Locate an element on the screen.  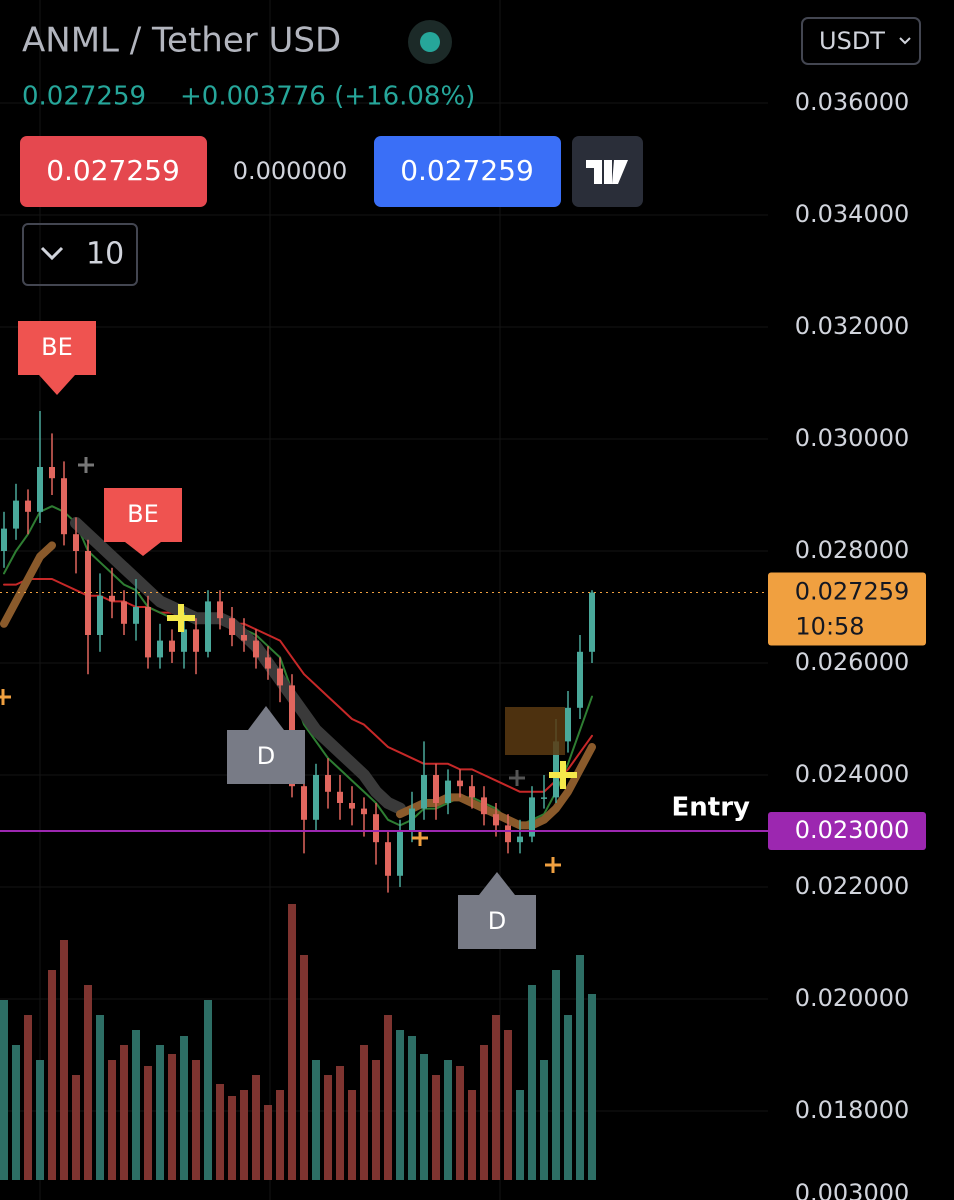
y-tick-label: 0.032000 is located at coordinates (852, 326).